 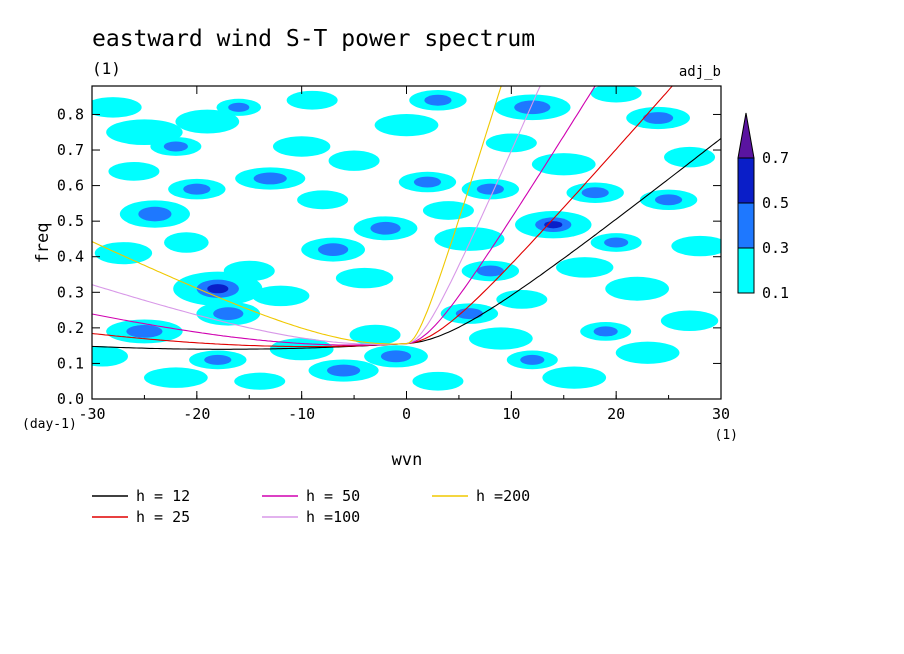 What do you see at coordinates (49, 424) in the screenshot?
I see `y-axis-unit: (day-1)` at bounding box center [49, 424].